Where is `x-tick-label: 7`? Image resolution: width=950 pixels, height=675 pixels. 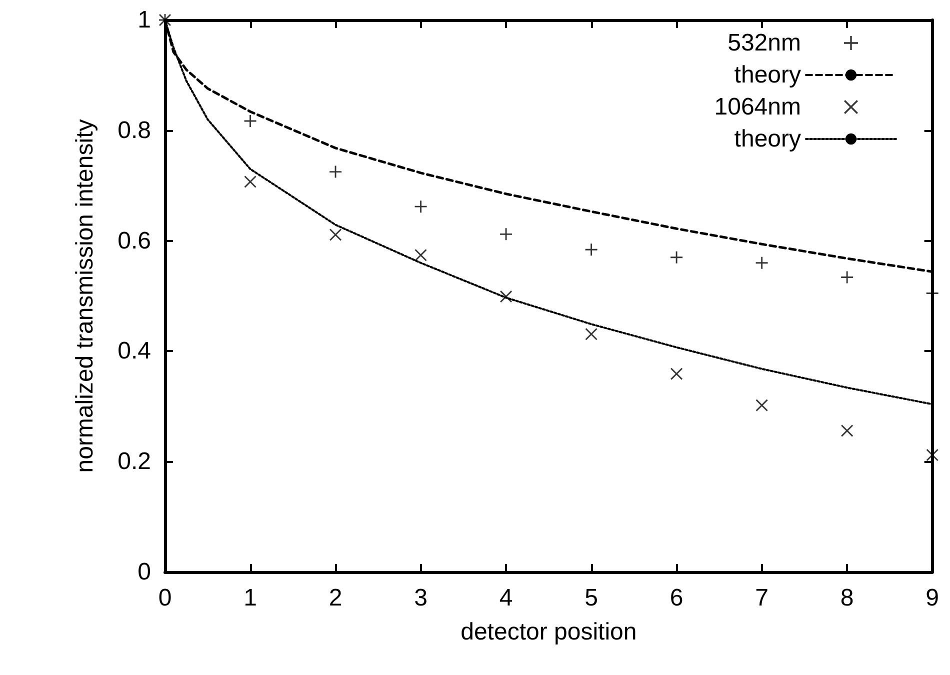 x-tick-label: 7 is located at coordinates (761, 598).